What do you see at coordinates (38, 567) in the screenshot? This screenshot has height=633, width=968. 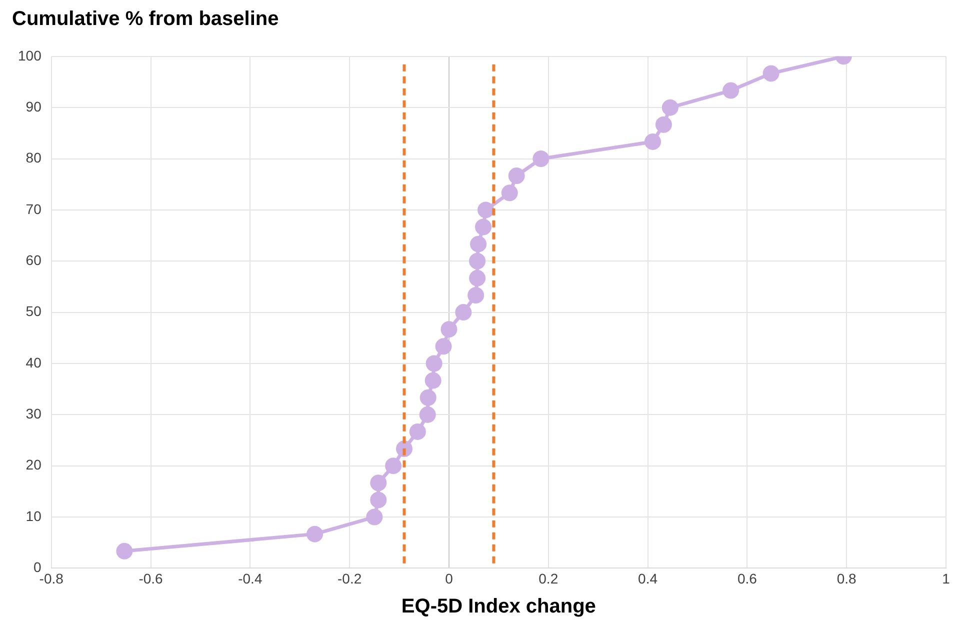 I see `y-tick-label: 0` at bounding box center [38, 567].